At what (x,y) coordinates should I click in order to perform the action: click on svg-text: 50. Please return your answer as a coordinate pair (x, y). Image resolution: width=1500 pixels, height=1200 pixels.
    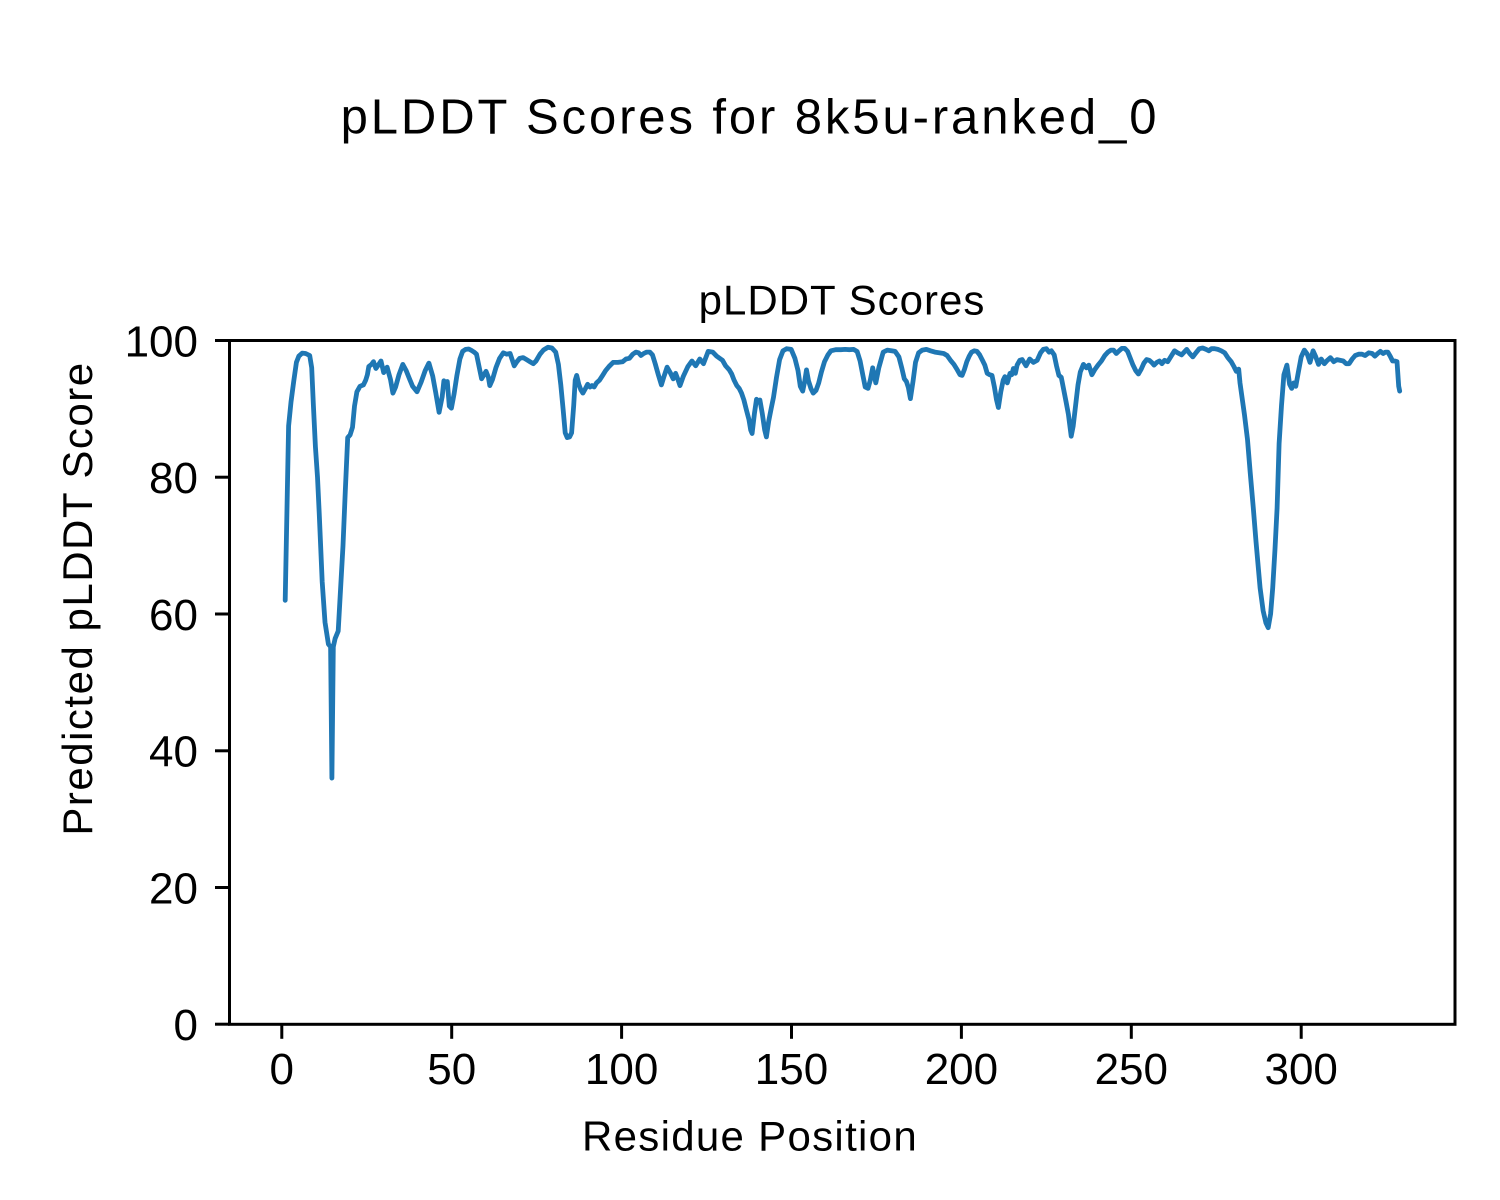
    Looking at the image, I should click on (451, 1069).